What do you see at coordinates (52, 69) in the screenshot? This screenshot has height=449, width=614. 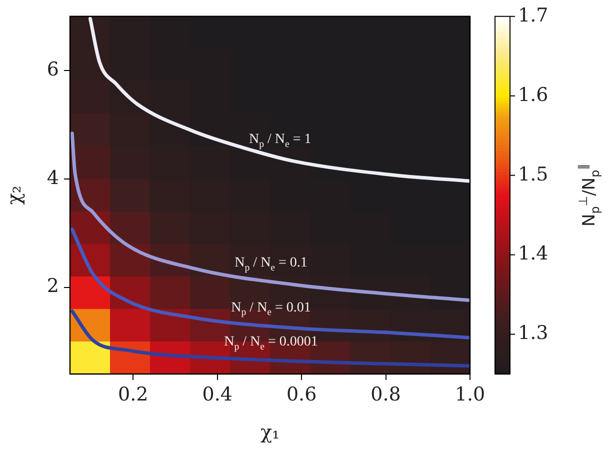 I see `y-tick-label: 6` at bounding box center [52, 69].